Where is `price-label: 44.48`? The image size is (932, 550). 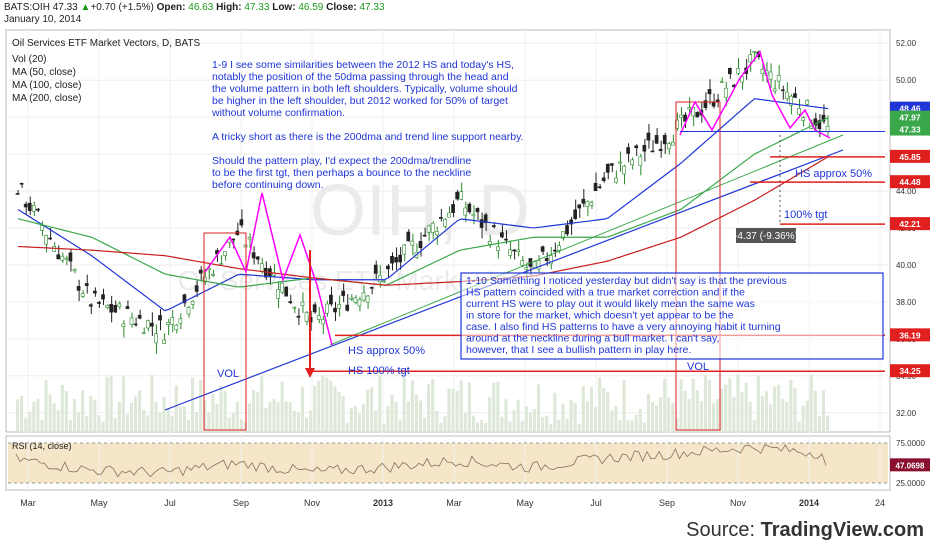 price-label: 44.48 is located at coordinates (910, 182).